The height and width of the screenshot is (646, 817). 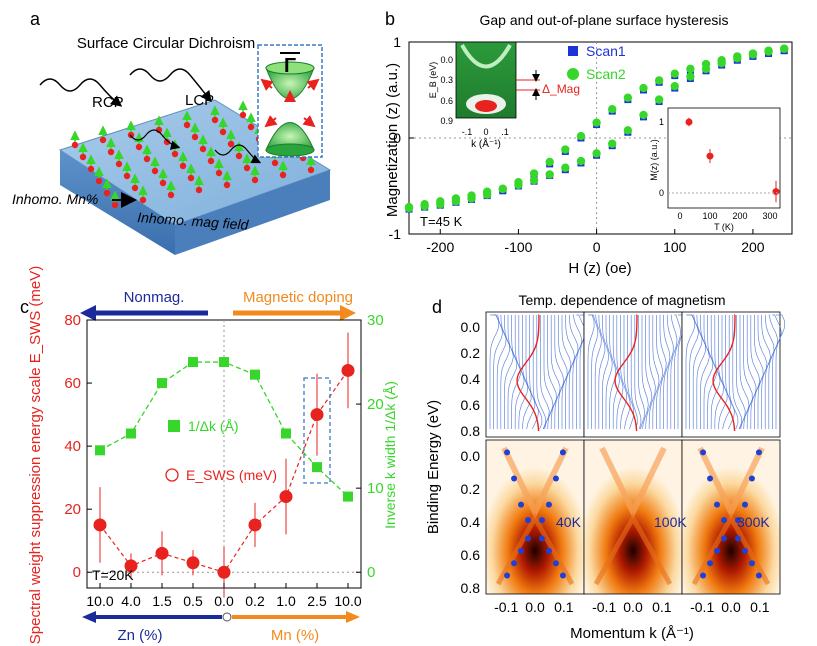 What do you see at coordinates (709, 216) in the screenshot?
I see `temp-inset-xtick-1: 100` at bounding box center [709, 216].